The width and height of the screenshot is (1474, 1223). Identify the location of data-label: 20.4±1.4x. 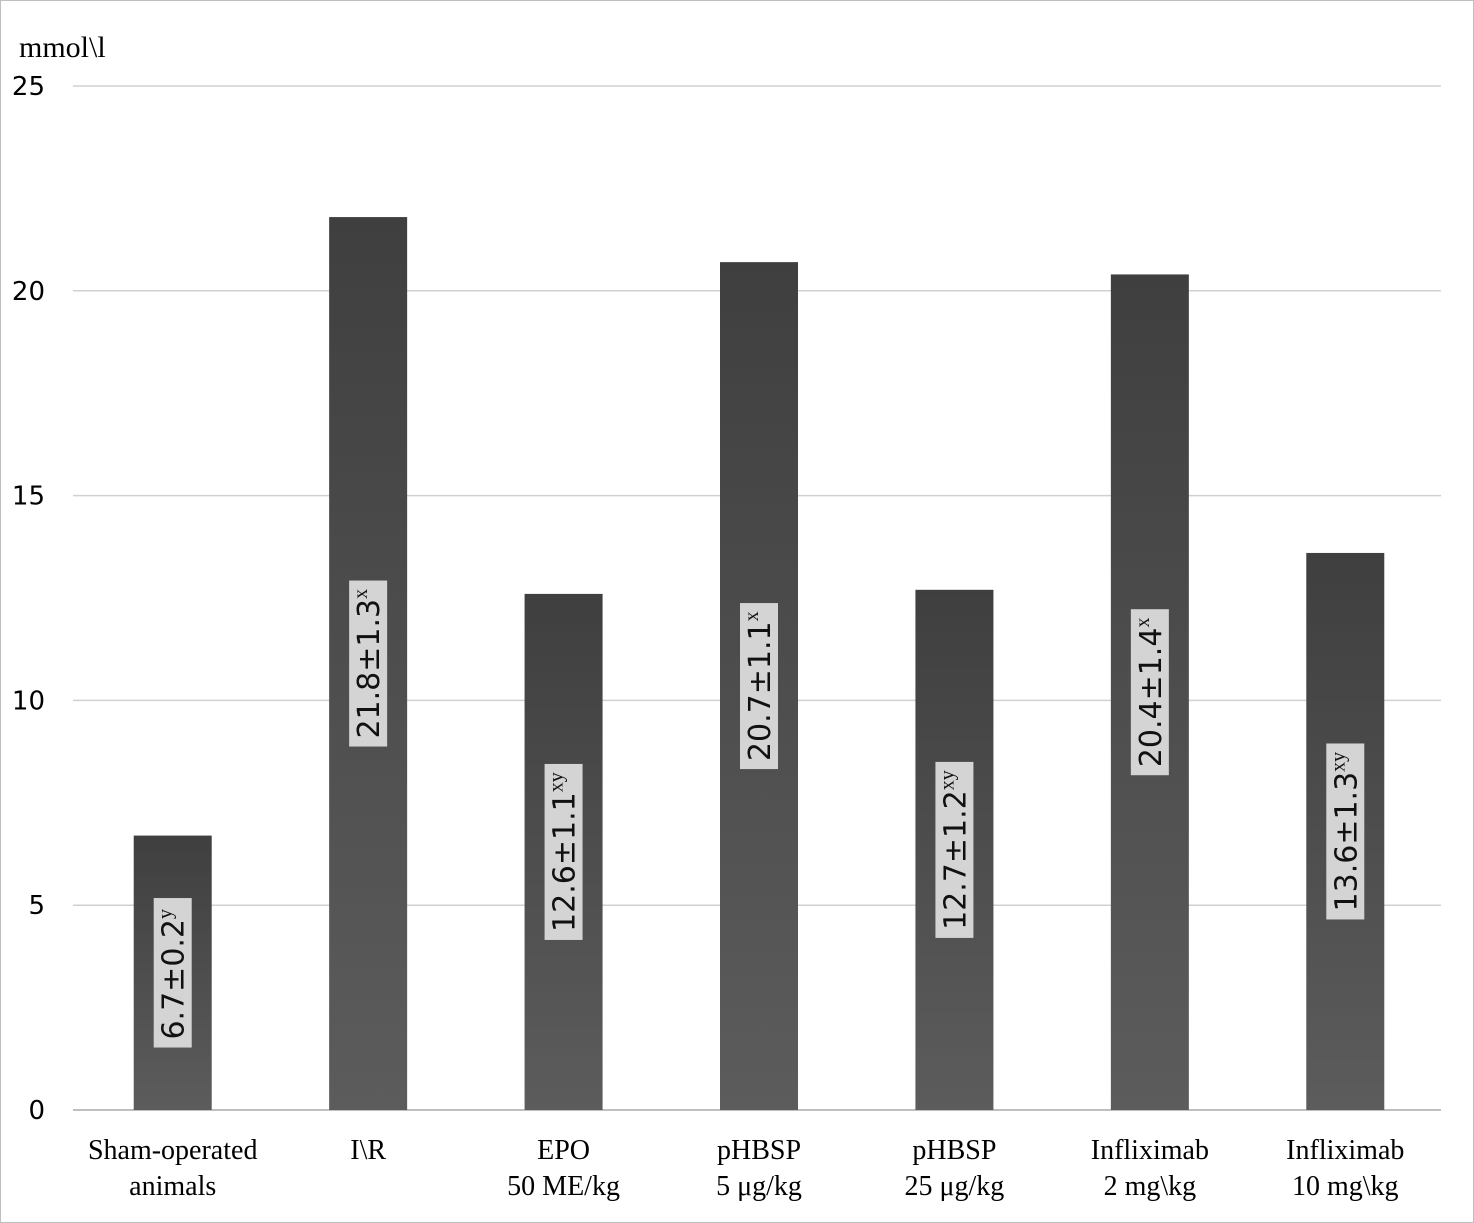
(1149, 692).